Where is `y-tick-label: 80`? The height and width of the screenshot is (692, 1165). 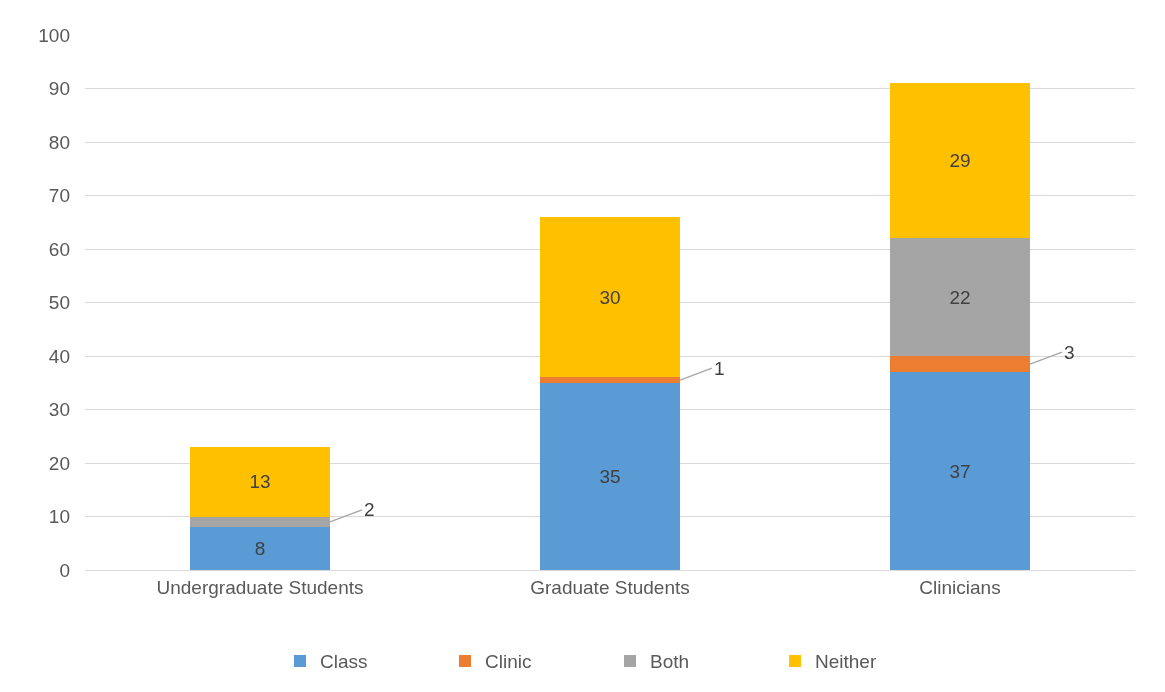 y-tick-label: 80 is located at coordinates (59, 142).